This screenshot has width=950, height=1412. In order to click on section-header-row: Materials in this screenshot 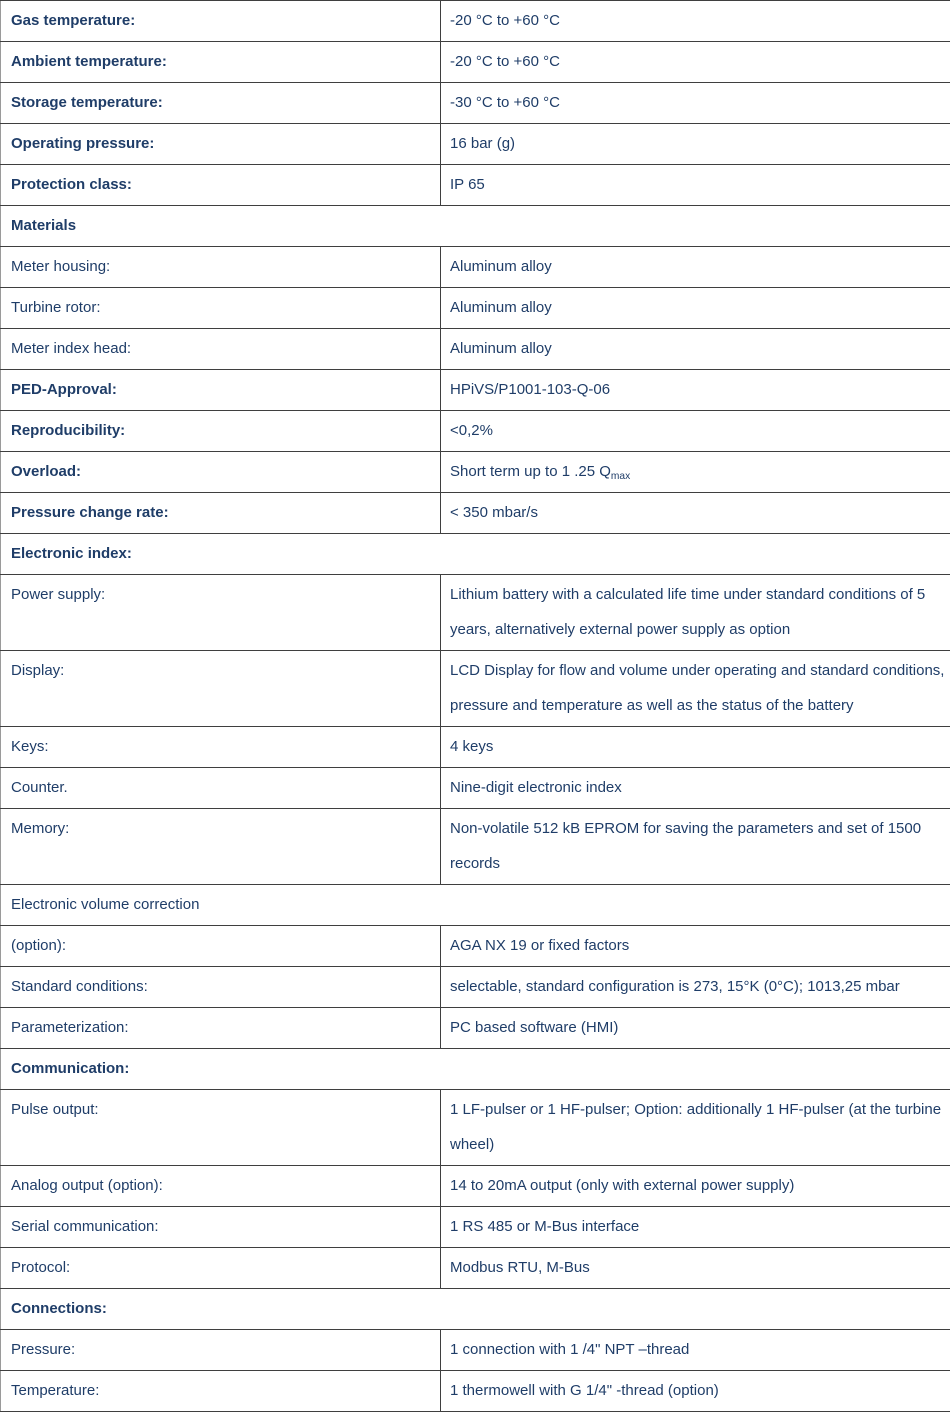, I will do `click(475, 226)`.